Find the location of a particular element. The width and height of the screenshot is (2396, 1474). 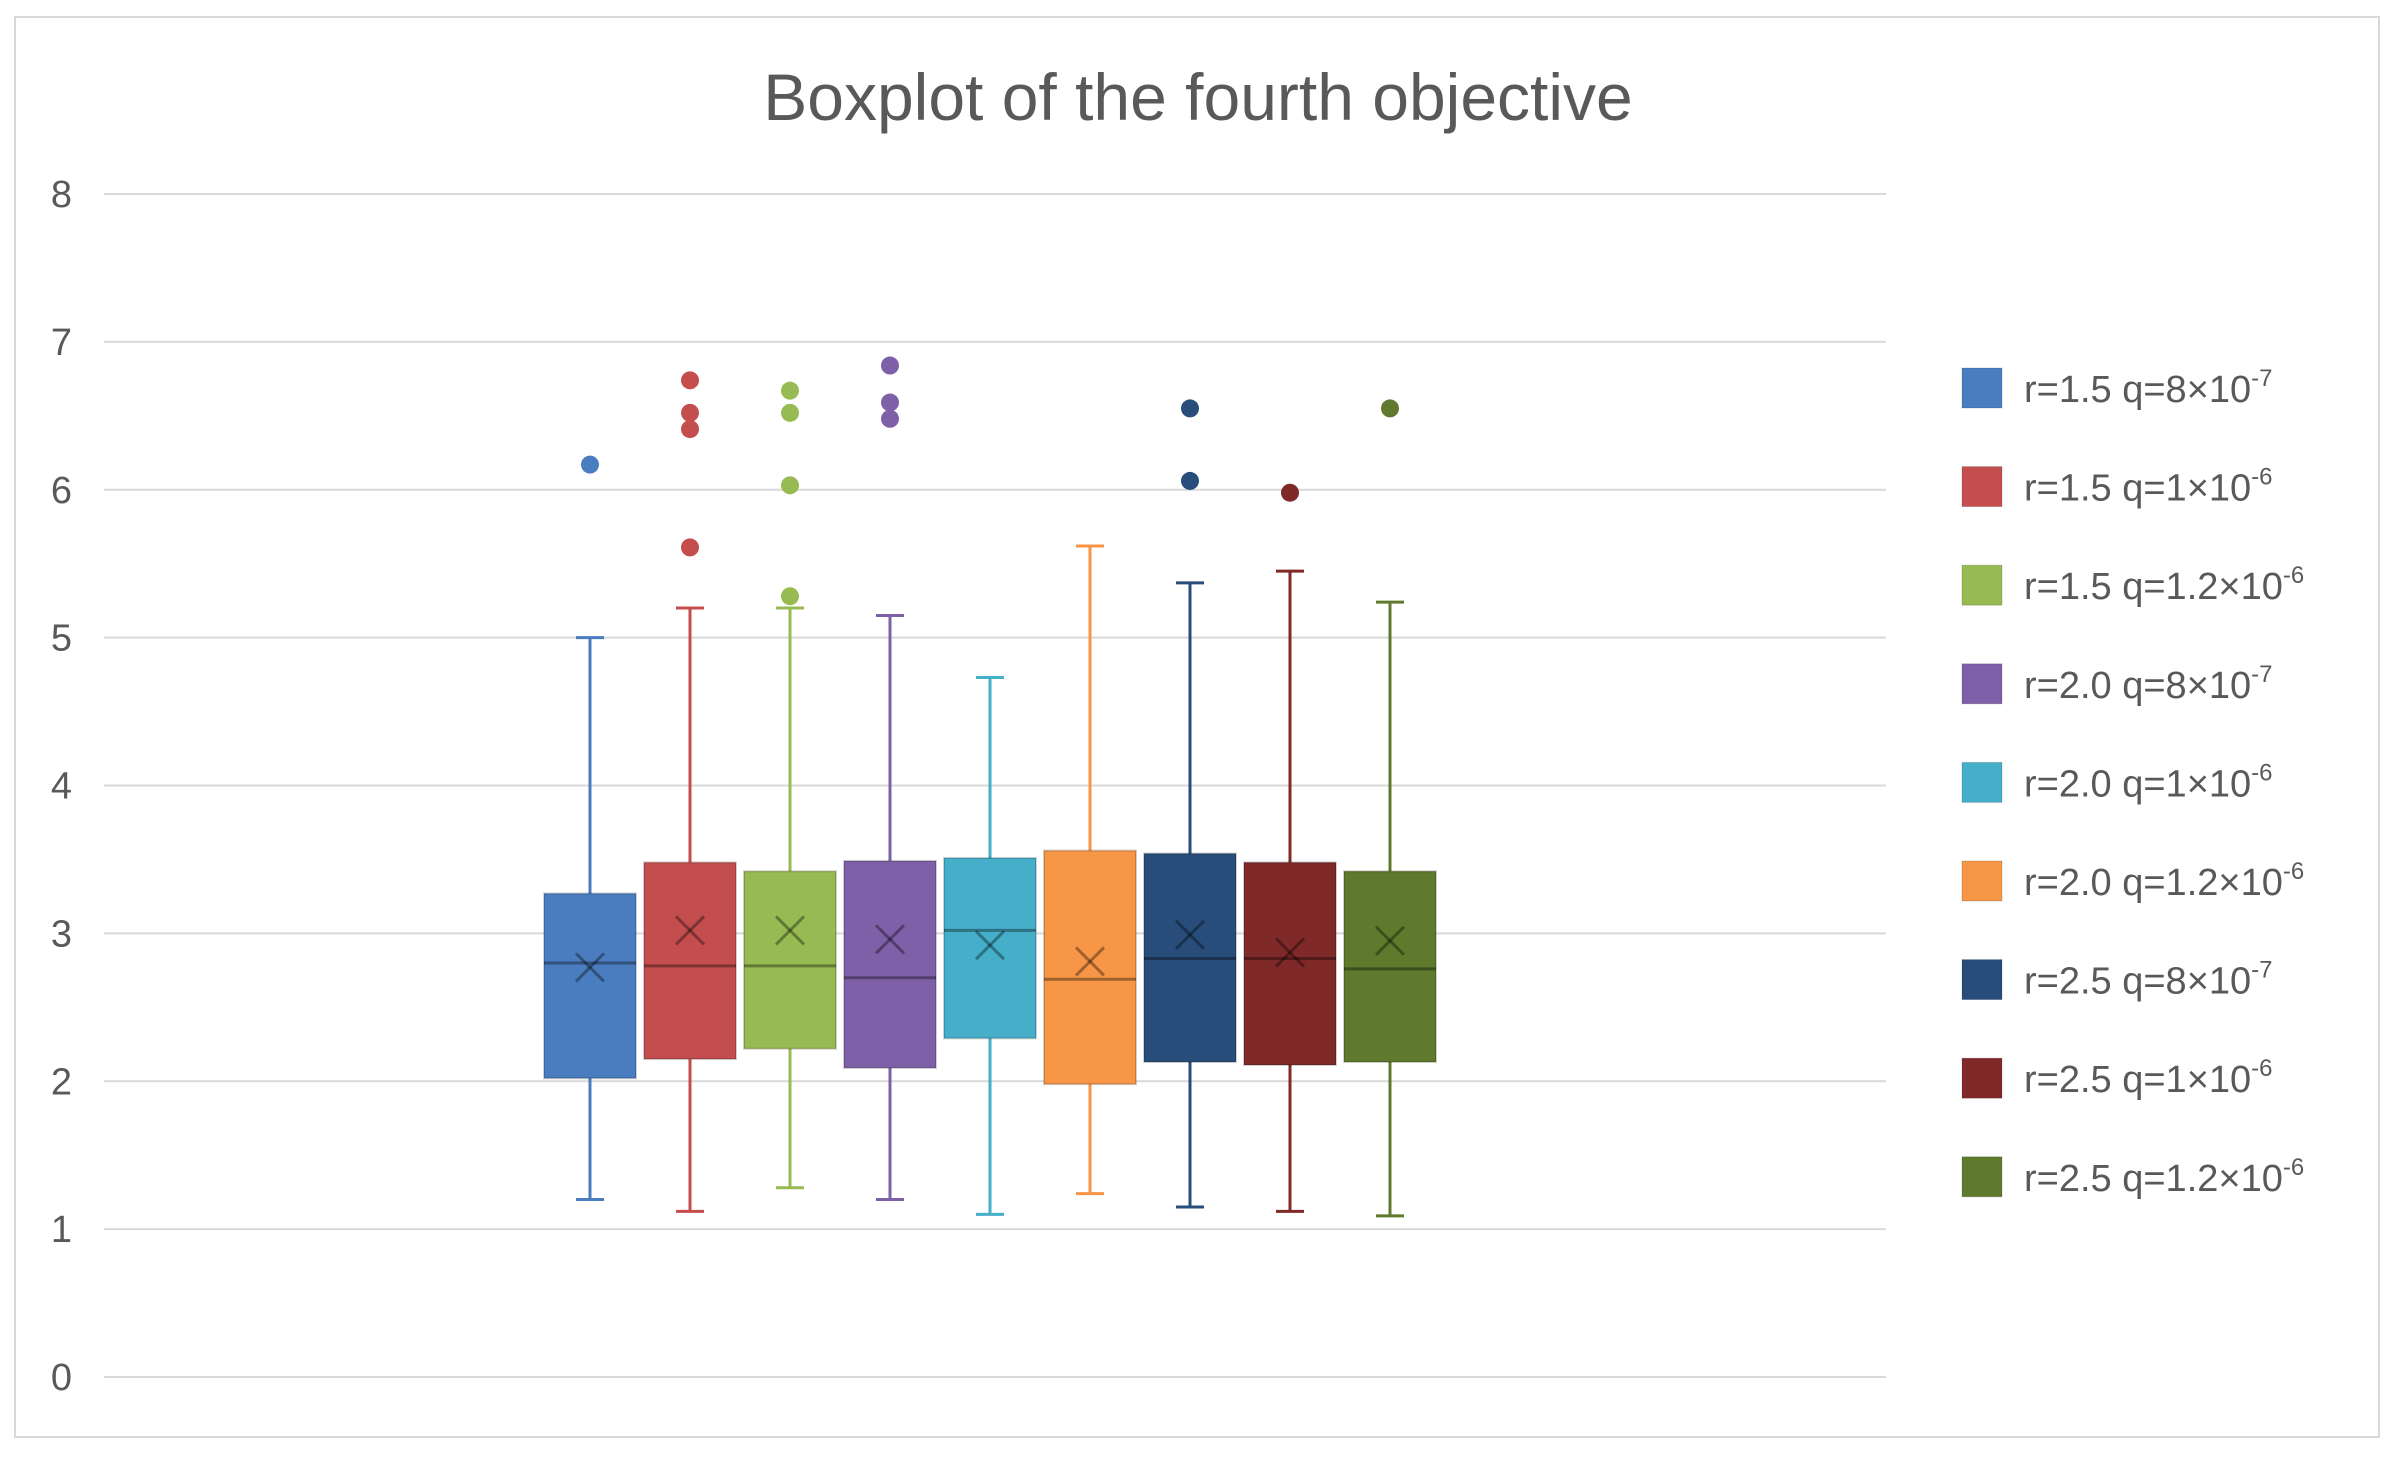

legend-entry: r=2.0 q=1×10-6 is located at coordinates (2117, 782).